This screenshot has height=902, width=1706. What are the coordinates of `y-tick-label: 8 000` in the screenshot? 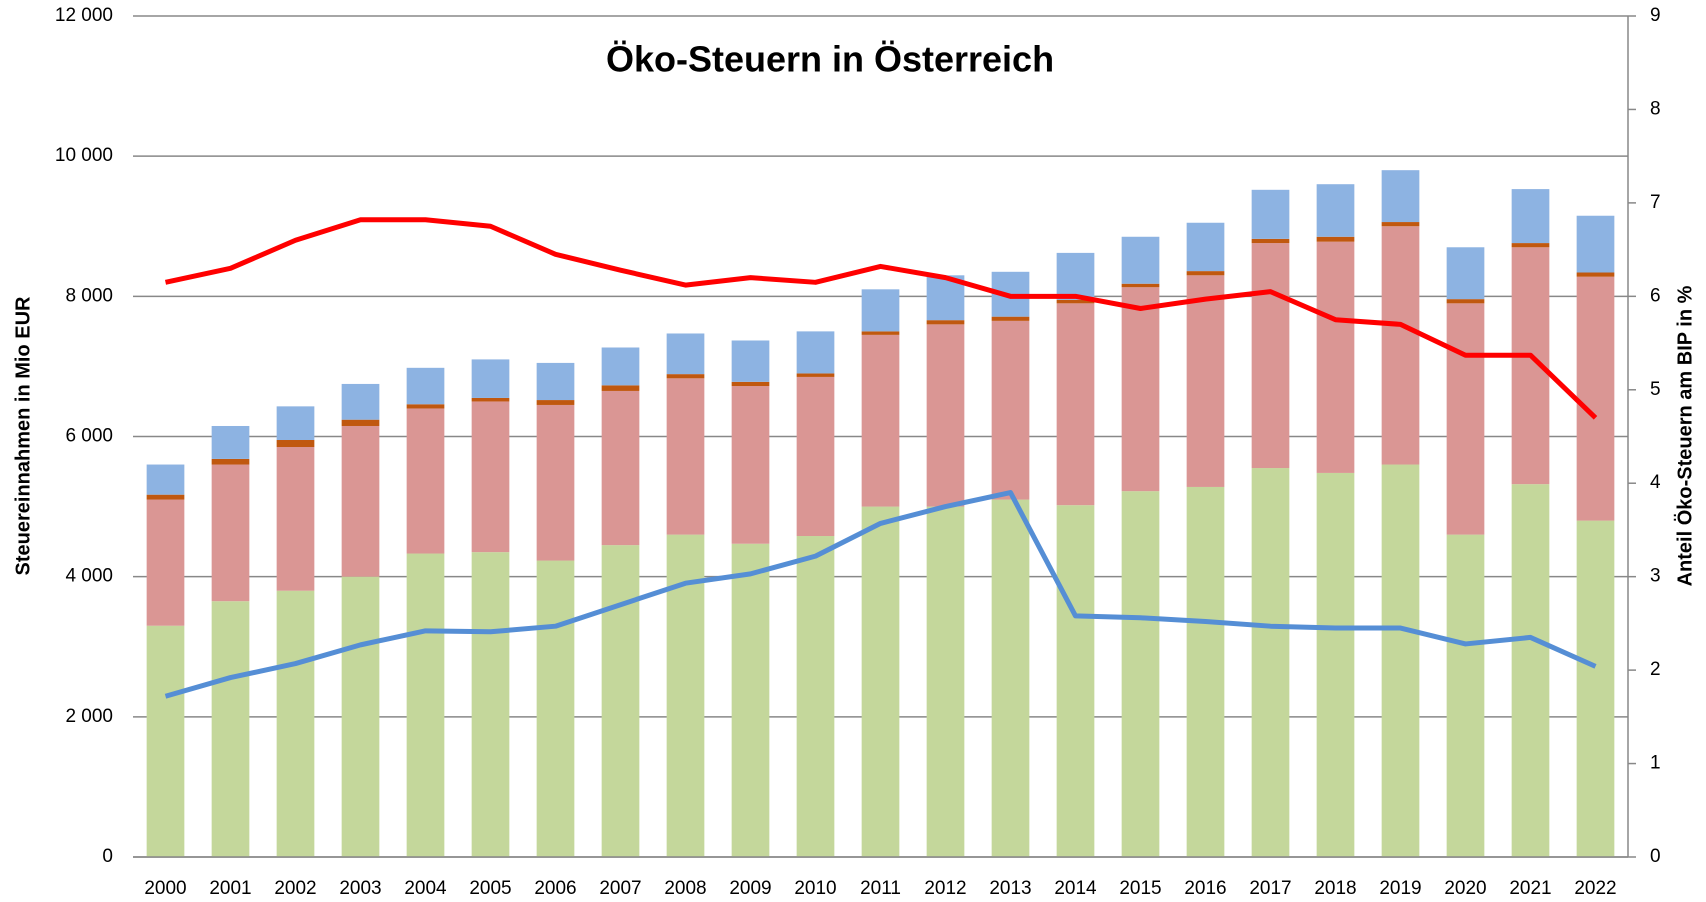 It's located at (89, 295).